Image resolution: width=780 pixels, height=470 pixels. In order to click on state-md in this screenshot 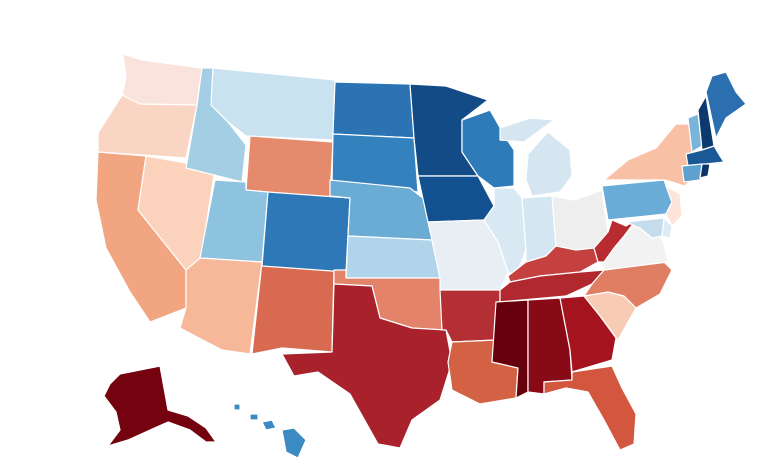, I will do `click(645, 228)`.